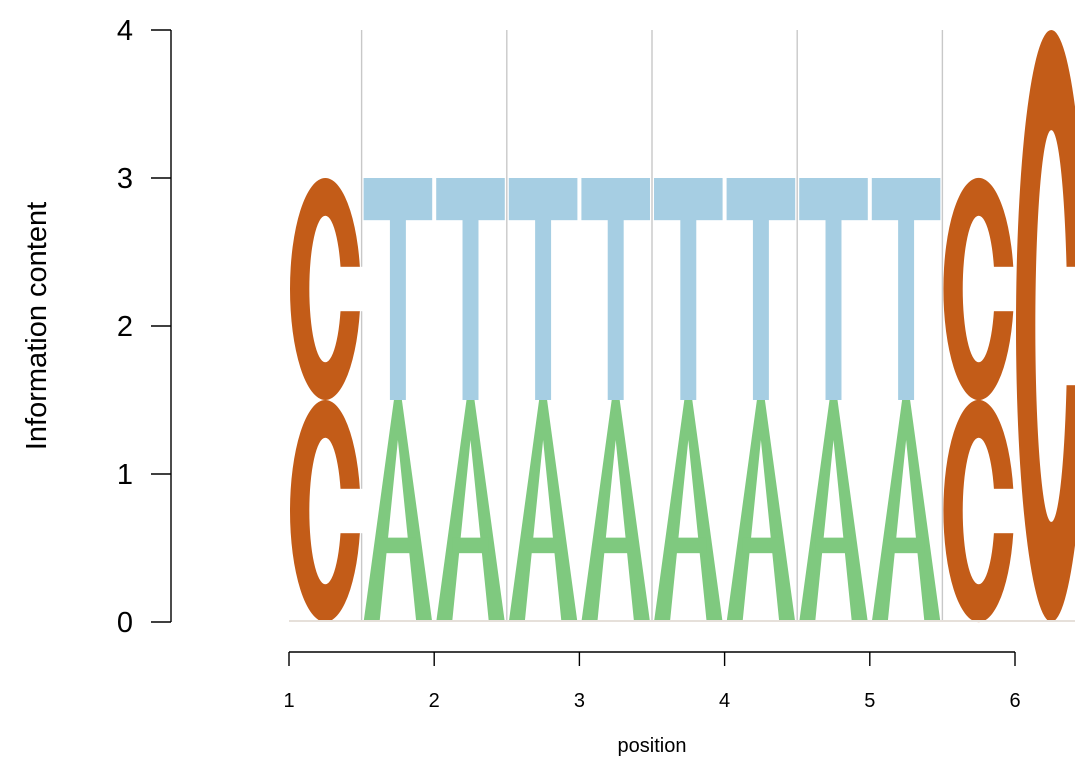 The image size is (1075, 762). I want to click on x-tick-label: 6, so click(1014, 701).